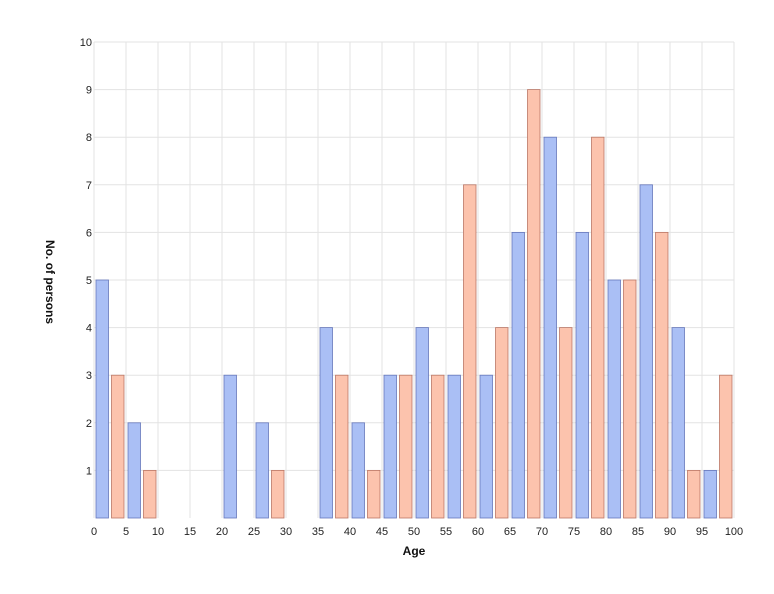 The image size is (774, 594). Describe the element at coordinates (574, 532) in the screenshot. I see `x-tick-label-75: 75` at that location.